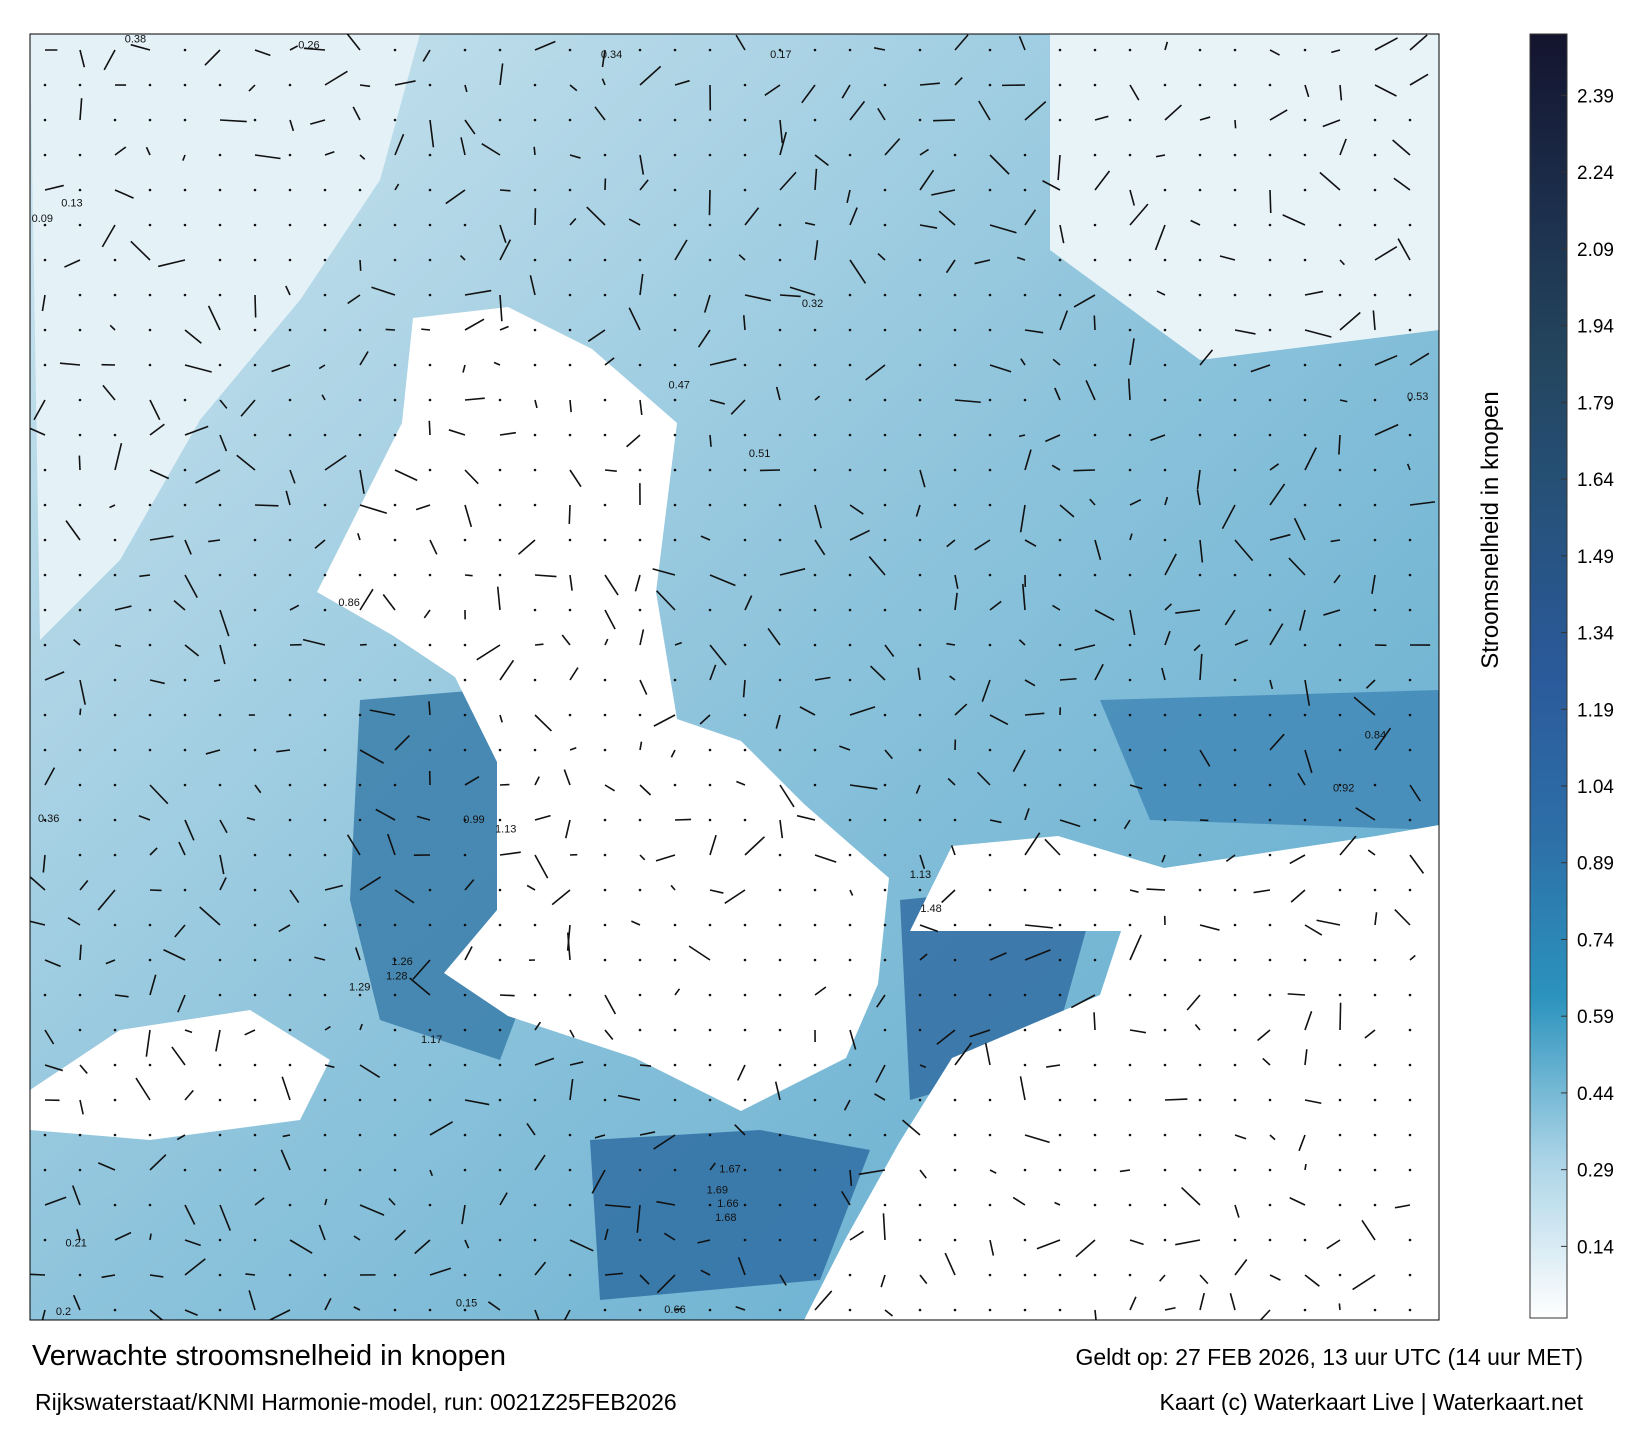 This screenshot has height=1450, width=1650. Describe the element at coordinates (725, 1218) in the screenshot. I see `speed-label: 1.68` at that location.